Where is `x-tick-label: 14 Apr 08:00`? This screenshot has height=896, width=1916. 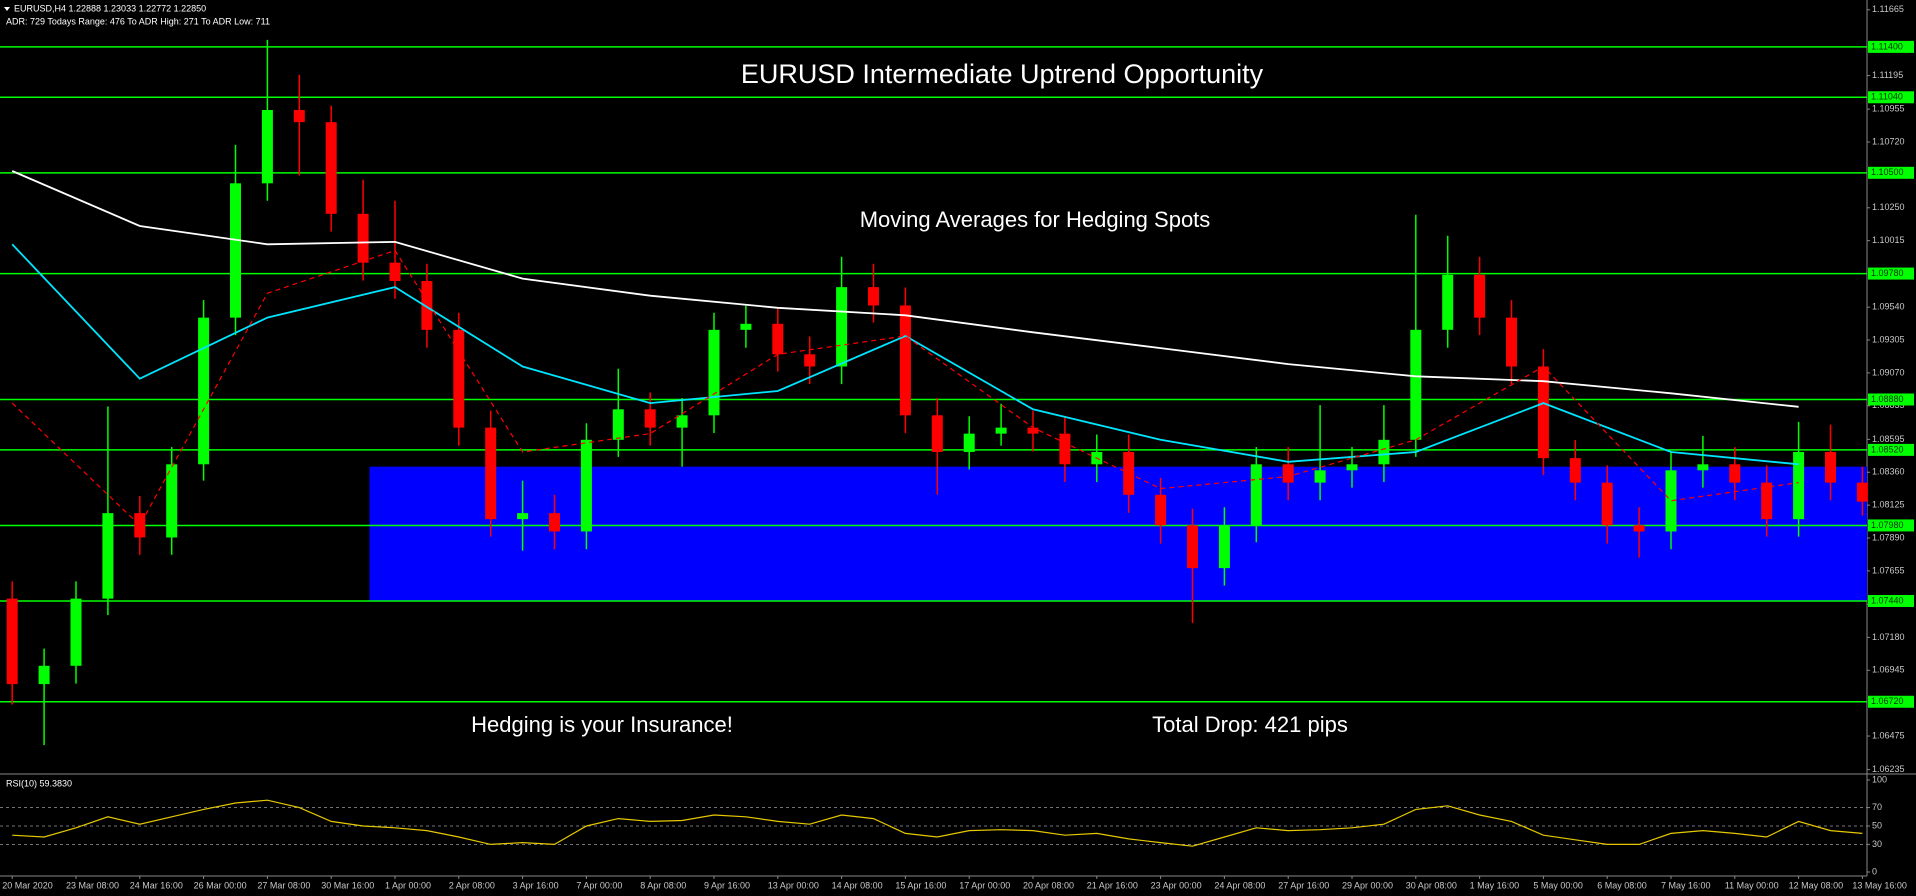
x-tick-label: 14 Apr 08:00 is located at coordinates (857, 885).